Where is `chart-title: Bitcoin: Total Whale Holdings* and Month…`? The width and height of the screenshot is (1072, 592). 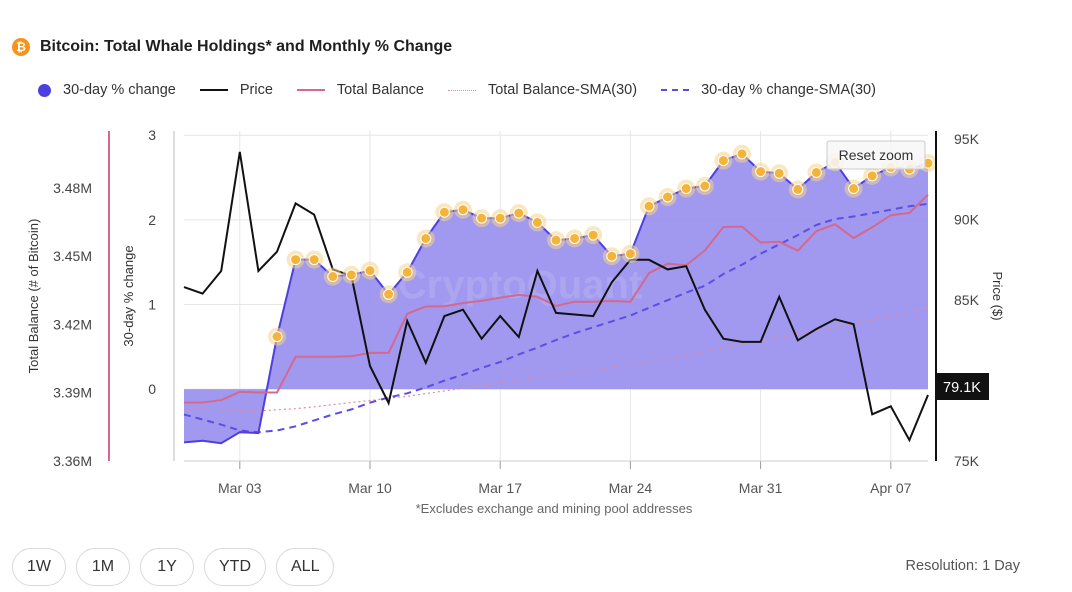 chart-title: Bitcoin: Total Whale Holdings* and Month… is located at coordinates (246, 46).